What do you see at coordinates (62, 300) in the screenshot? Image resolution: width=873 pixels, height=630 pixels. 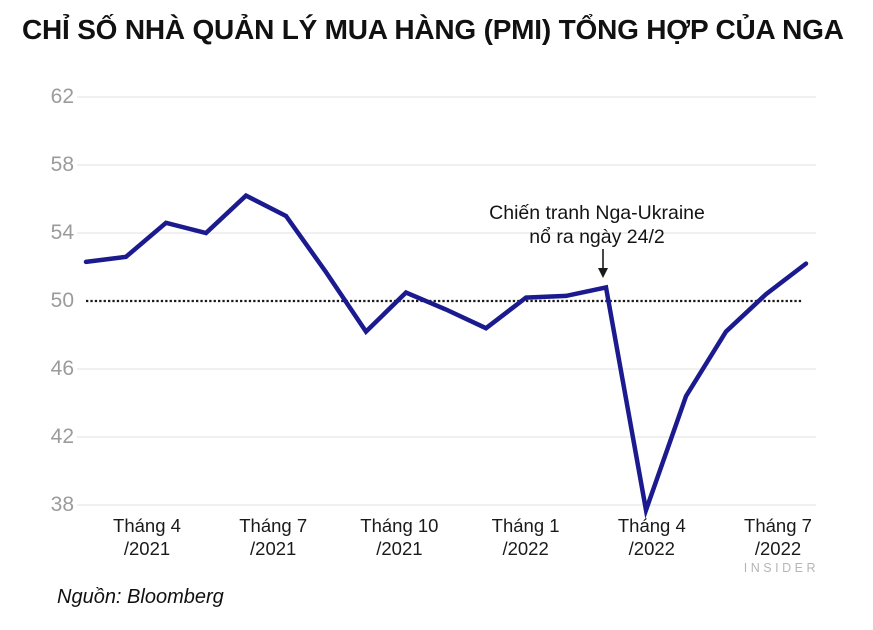 I see `y-axis-tick-label-50: 50` at bounding box center [62, 300].